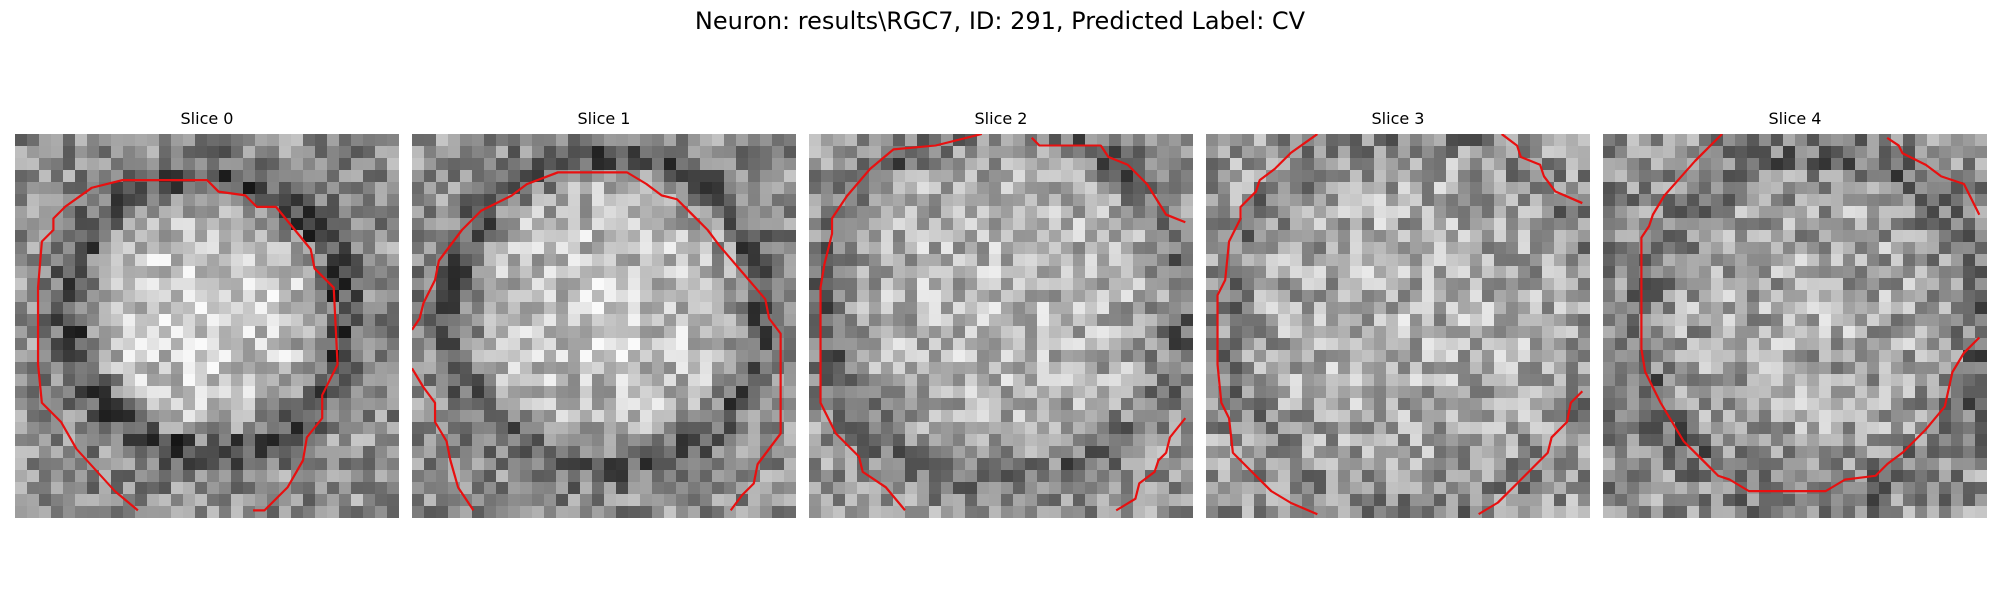 Image resolution: width=2000 pixels, height=600 pixels. I want to click on slice-3-title: Slice 3, so click(1398, 119).